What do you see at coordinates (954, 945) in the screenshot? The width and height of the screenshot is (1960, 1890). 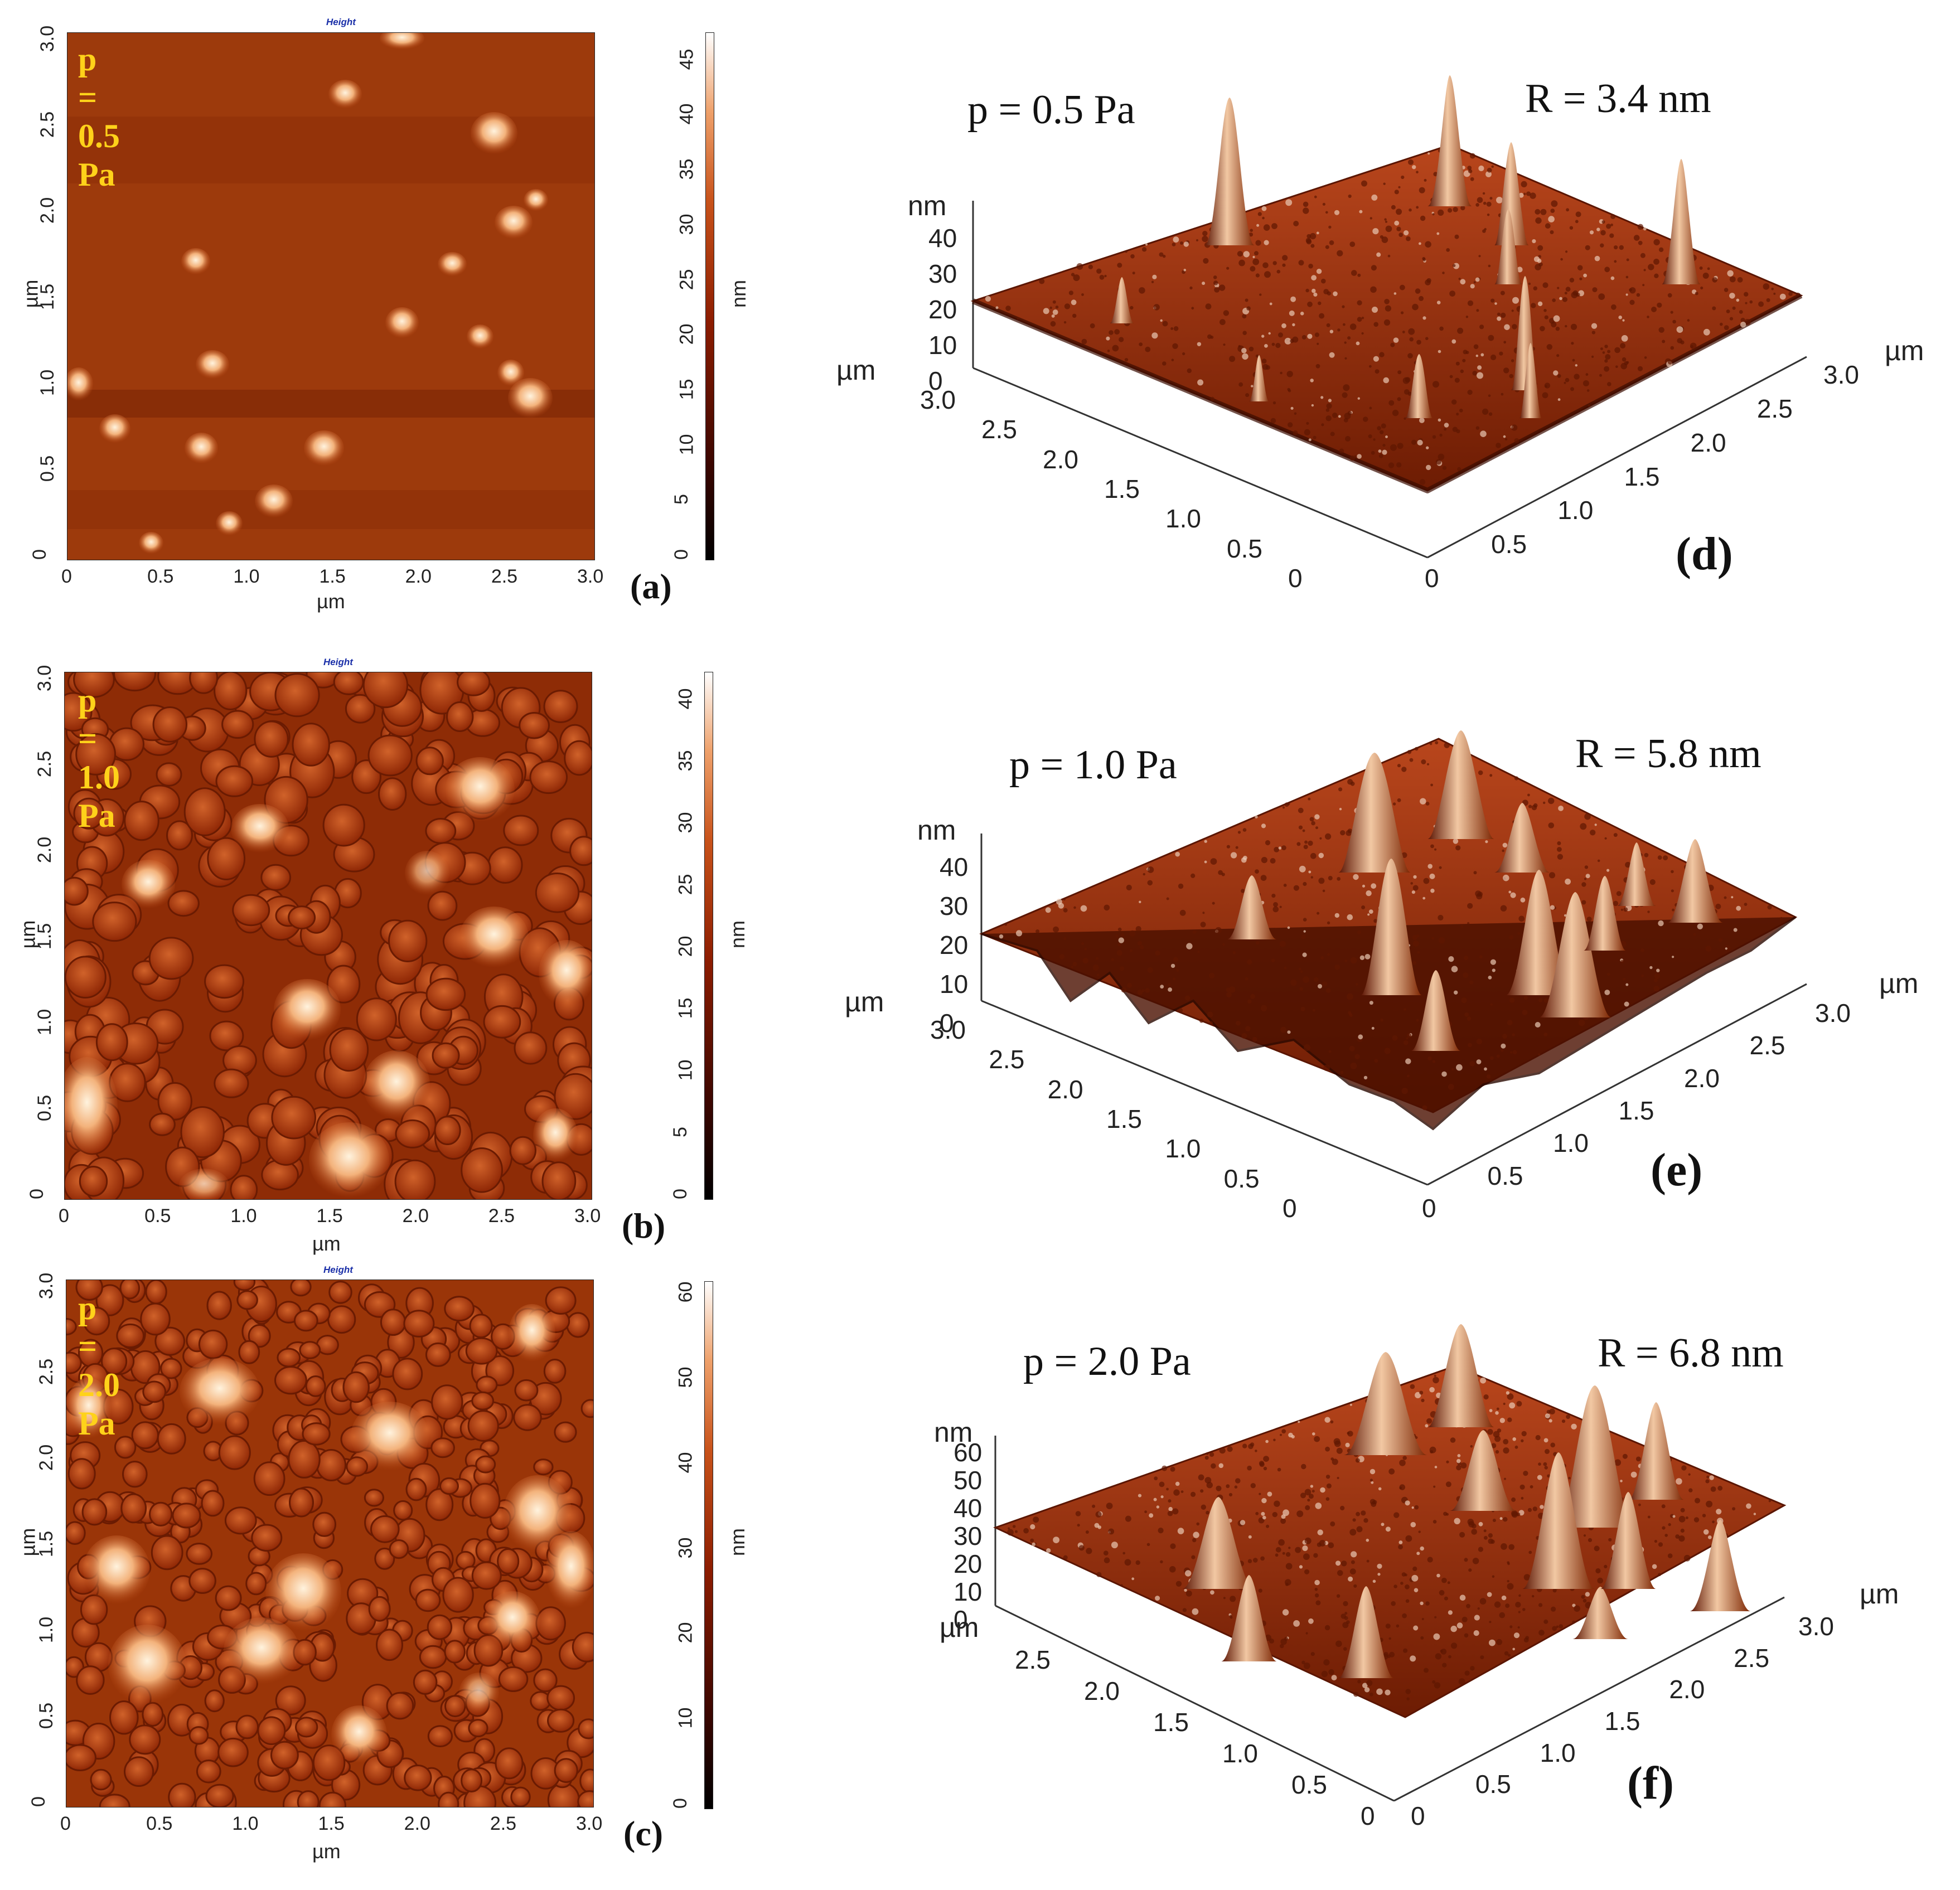 I see `z-tick: 20` at bounding box center [954, 945].